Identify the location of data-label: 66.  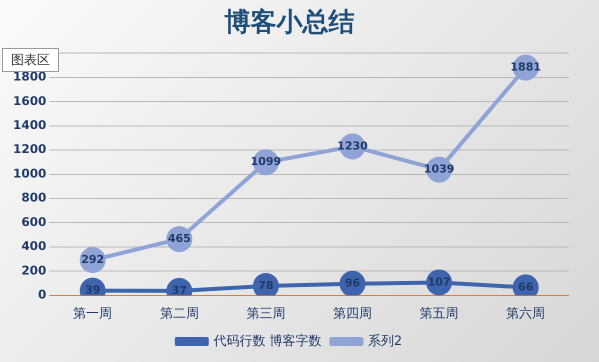
(526, 287).